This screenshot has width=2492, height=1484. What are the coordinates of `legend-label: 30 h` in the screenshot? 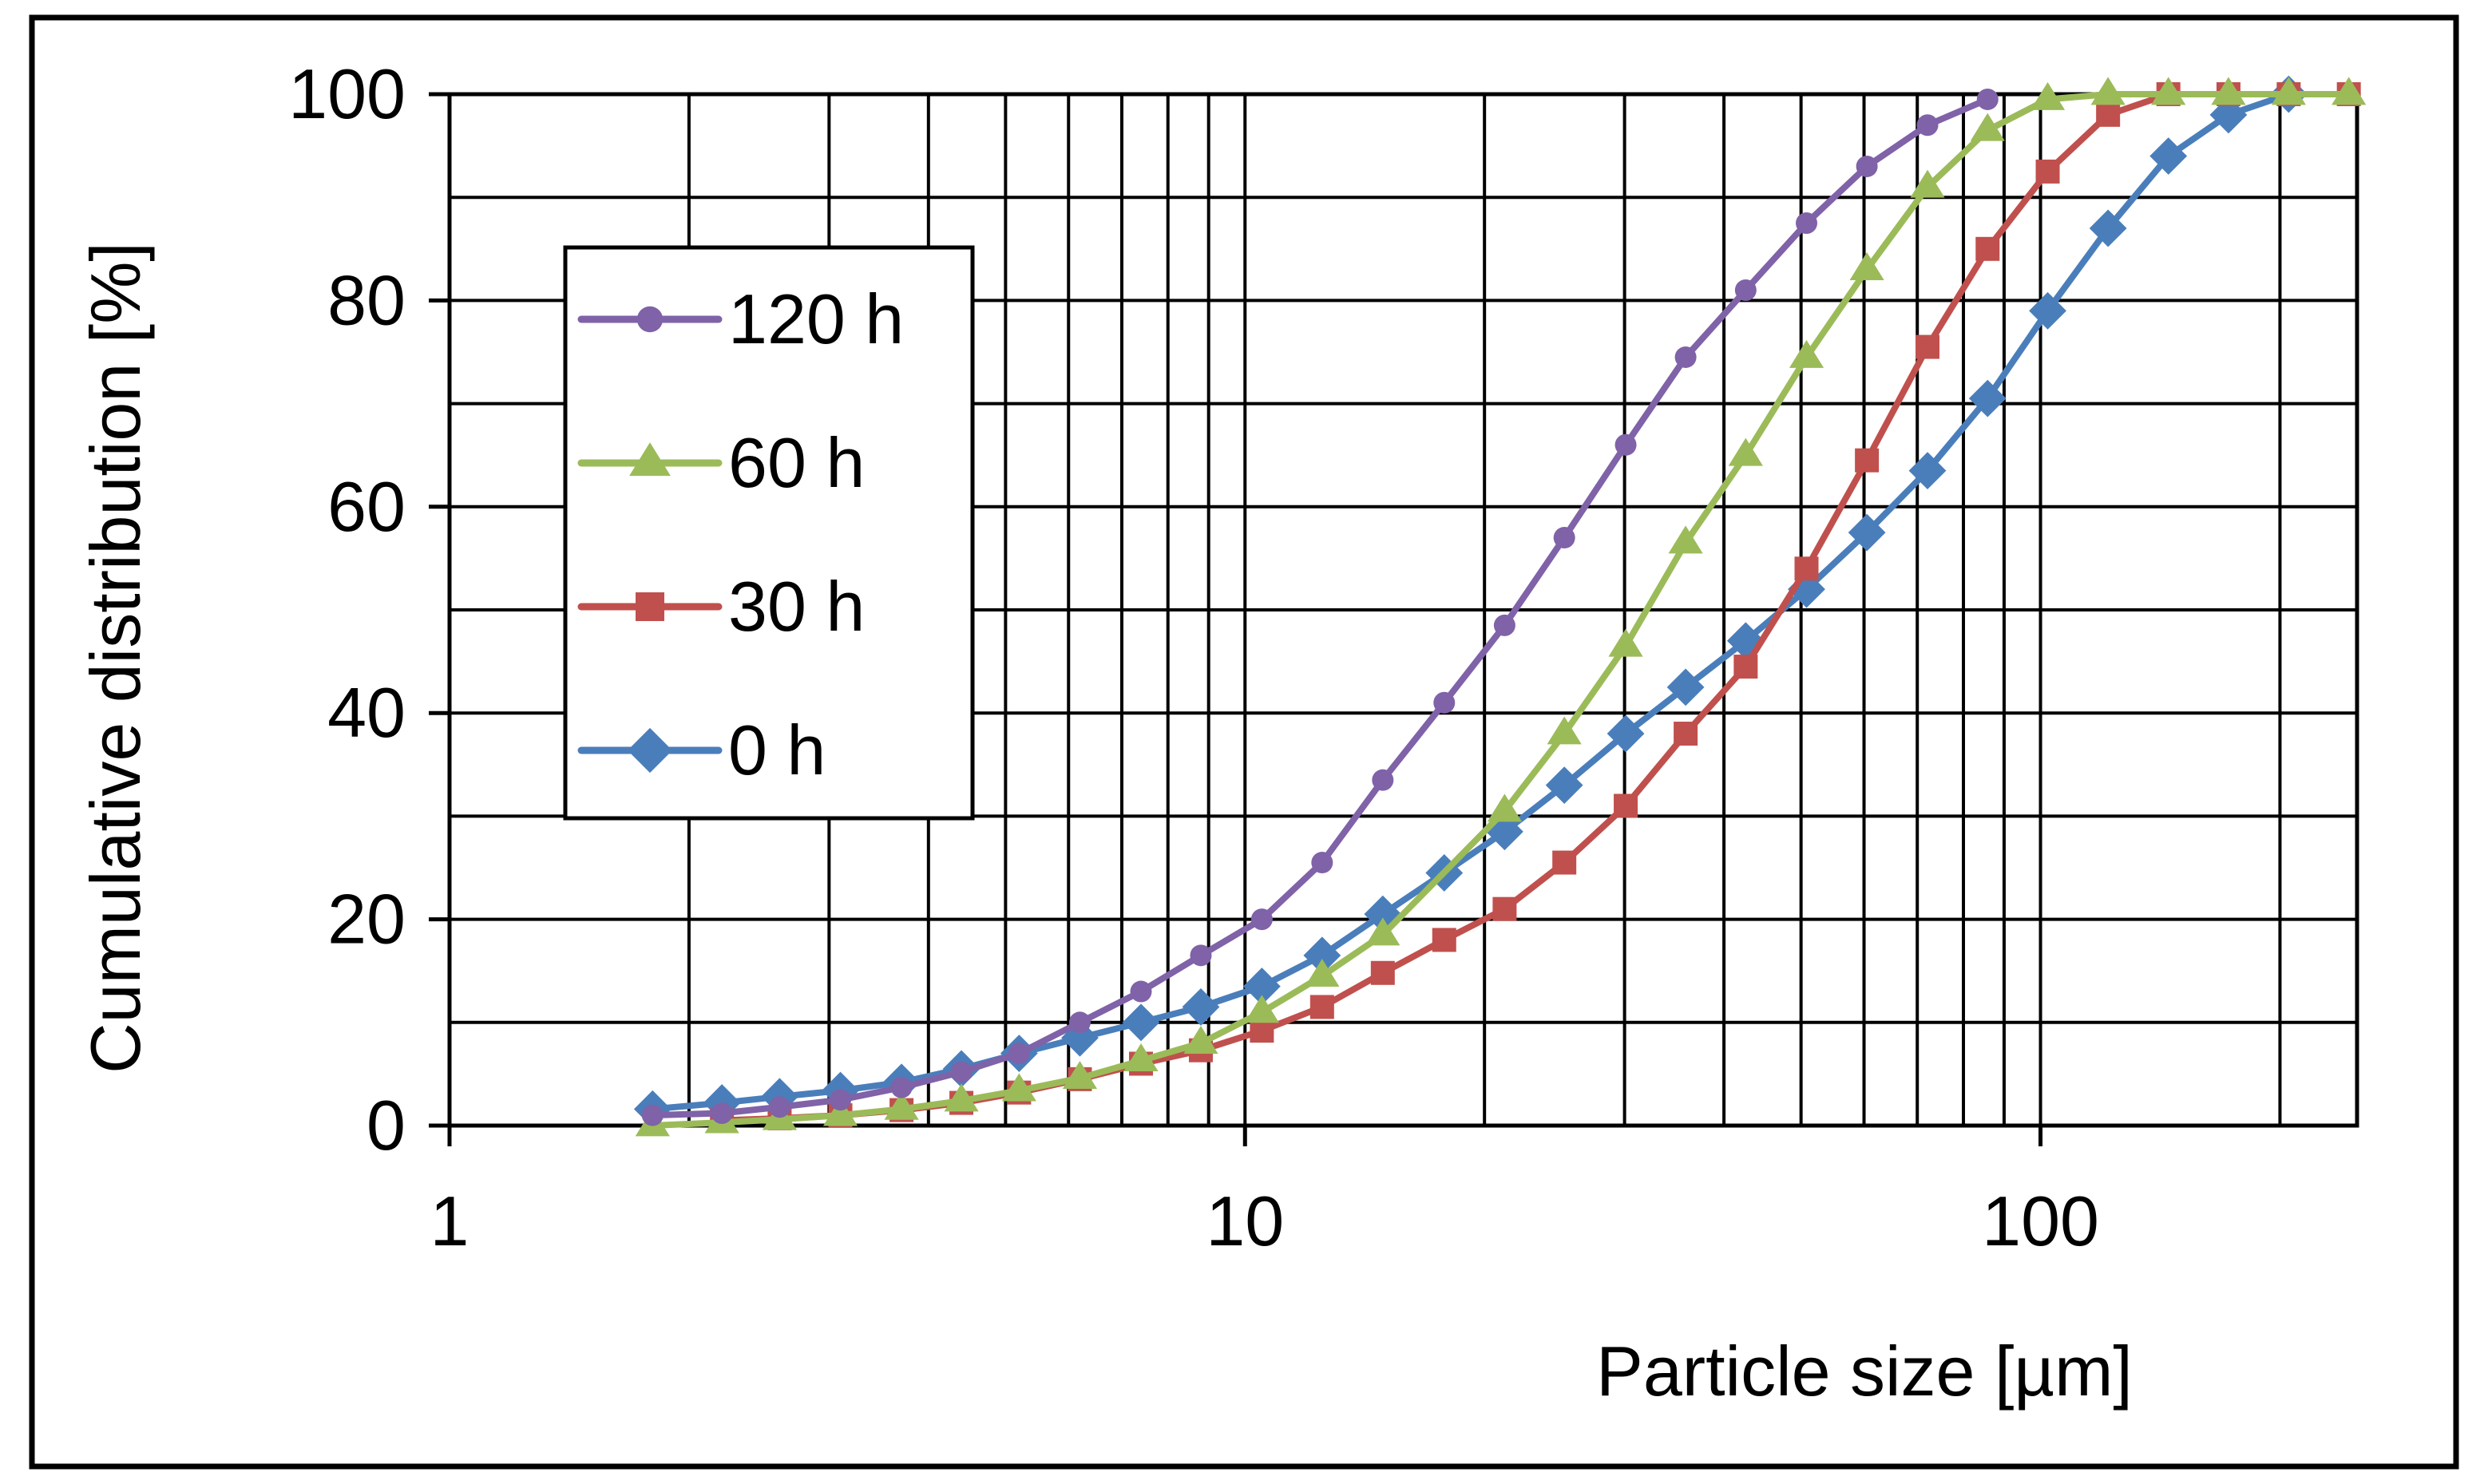 It's located at (796, 606).